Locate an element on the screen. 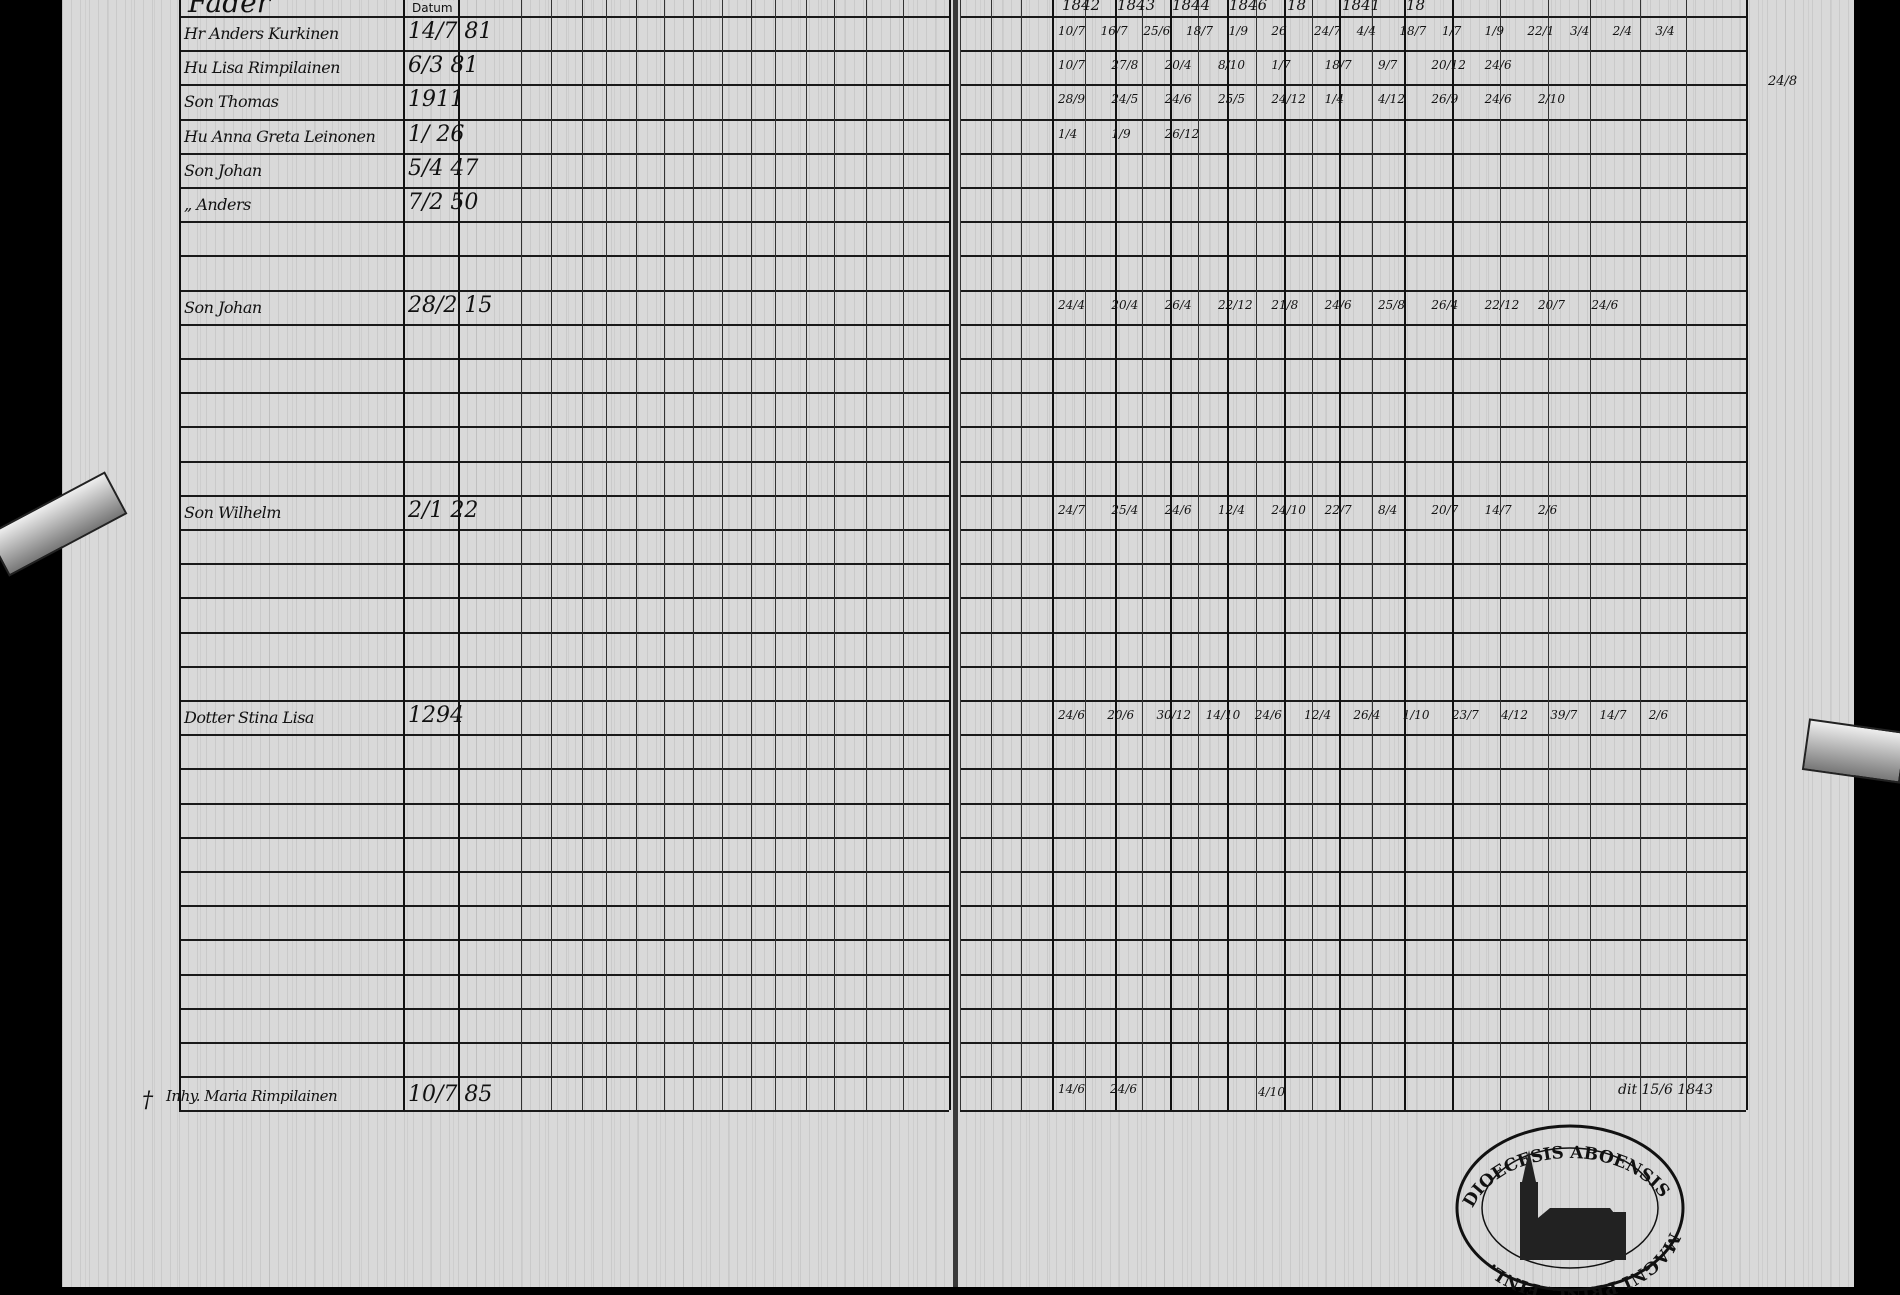 Image resolution: width=1900 pixels, height=1295 pixels. date-mark: 1/9 is located at coordinates (1494, 31).